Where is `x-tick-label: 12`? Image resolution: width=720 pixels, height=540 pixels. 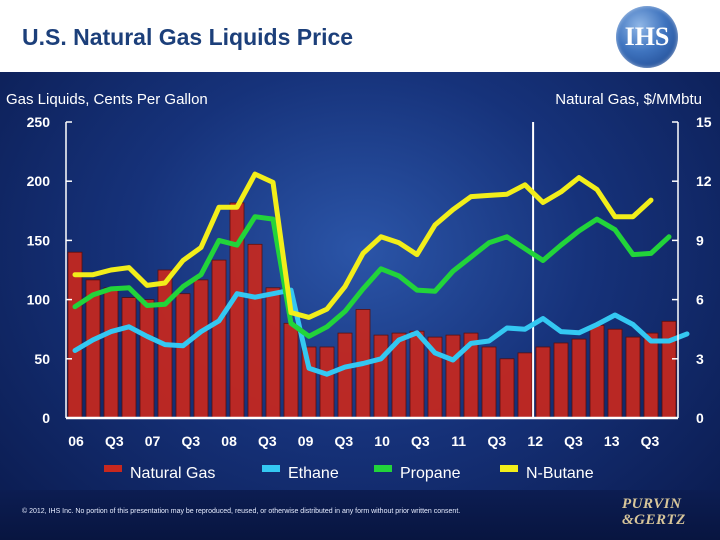 x-tick-label: 12 is located at coordinates (535, 441).